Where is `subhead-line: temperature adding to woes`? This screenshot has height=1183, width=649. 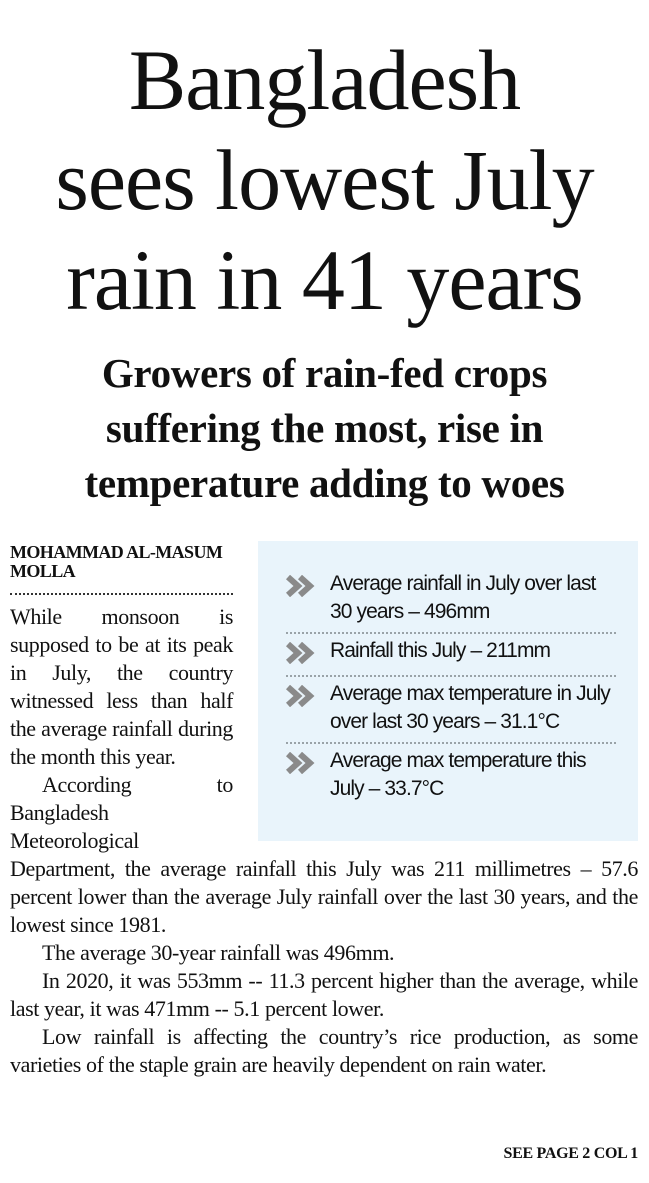 subhead-line: temperature adding to woes is located at coordinates (324, 483).